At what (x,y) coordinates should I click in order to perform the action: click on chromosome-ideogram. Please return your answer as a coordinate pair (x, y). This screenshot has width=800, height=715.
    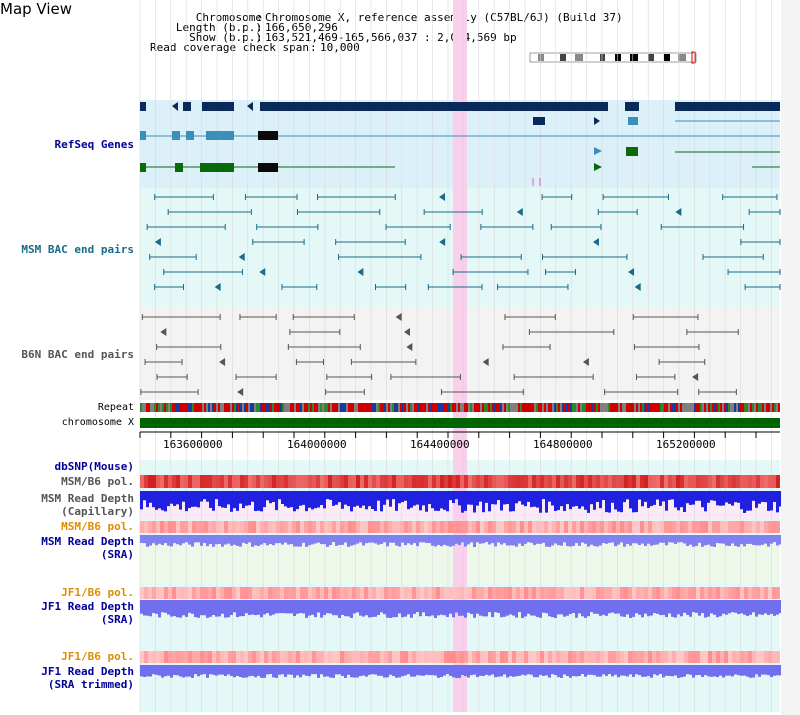
    Looking at the image, I should click on (613, 57).